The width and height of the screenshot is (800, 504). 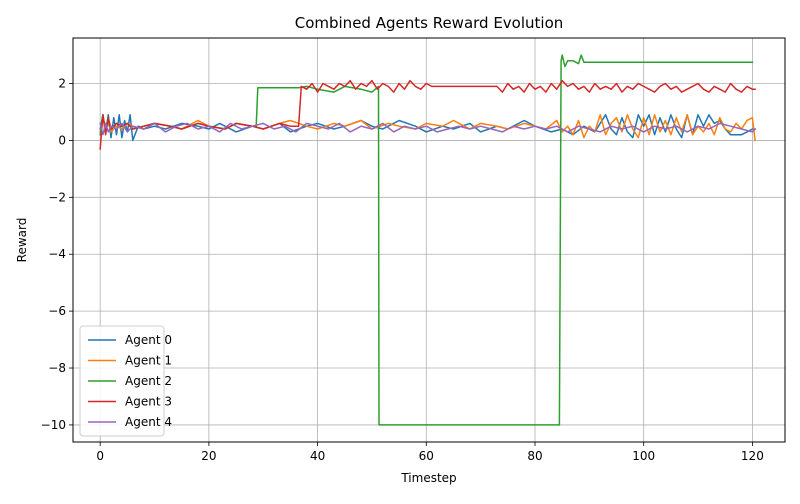 I want to click on y-axis-ticks: 2 0 −2 −4 −6 −8 −10, so click(x=57, y=254).